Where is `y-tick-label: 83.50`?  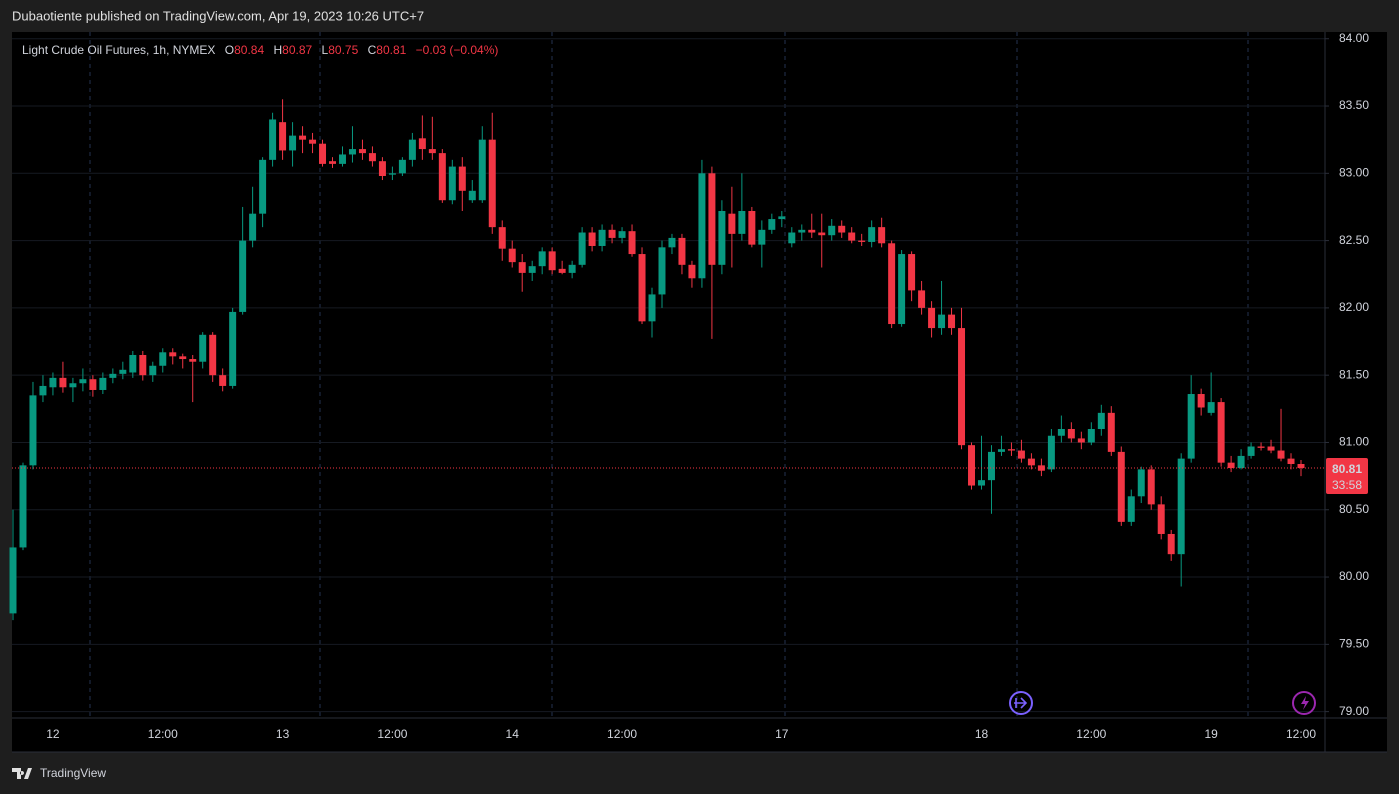 y-tick-label: 83.50 is located at coordinates (1354, 105).